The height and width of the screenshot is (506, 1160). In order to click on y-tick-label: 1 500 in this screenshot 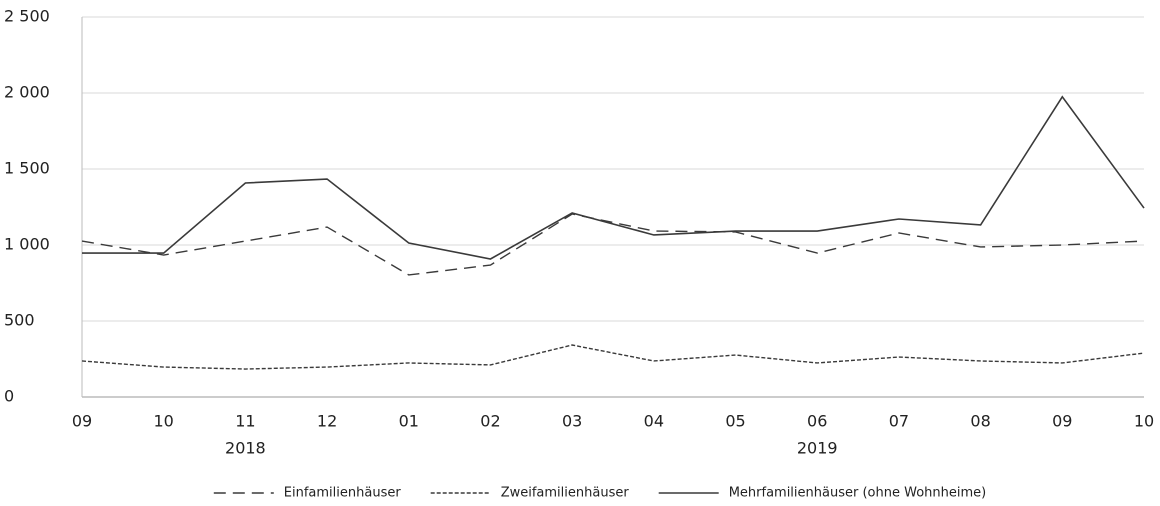, I will do `click(27, 168)`.